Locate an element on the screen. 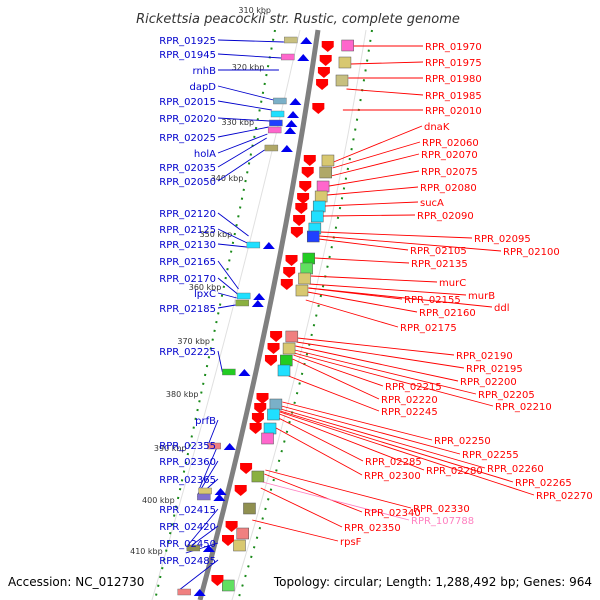  kbp-tick-label: 330 kbp is located at coordinates (237, 122).